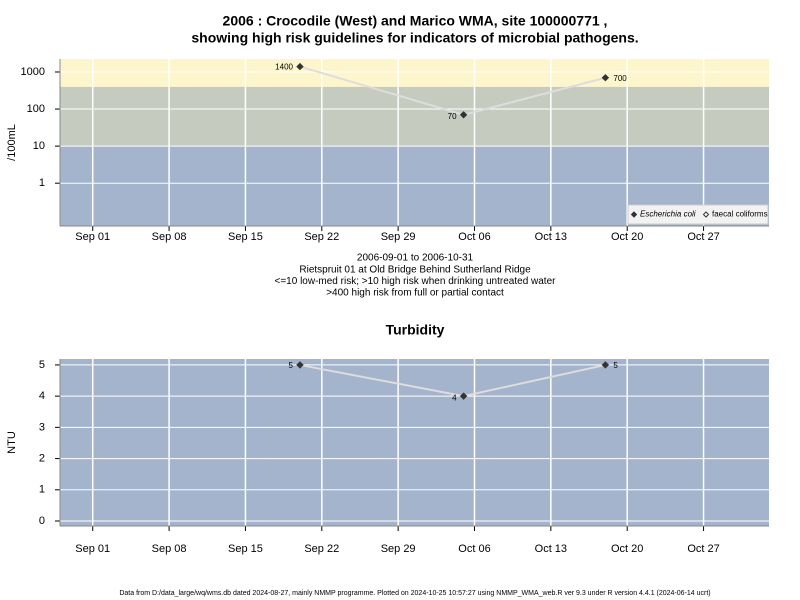  What do you see at coordinates (620, 78) in the screenshot?
I see `data-label: 700` at bounding box center [620, 78].